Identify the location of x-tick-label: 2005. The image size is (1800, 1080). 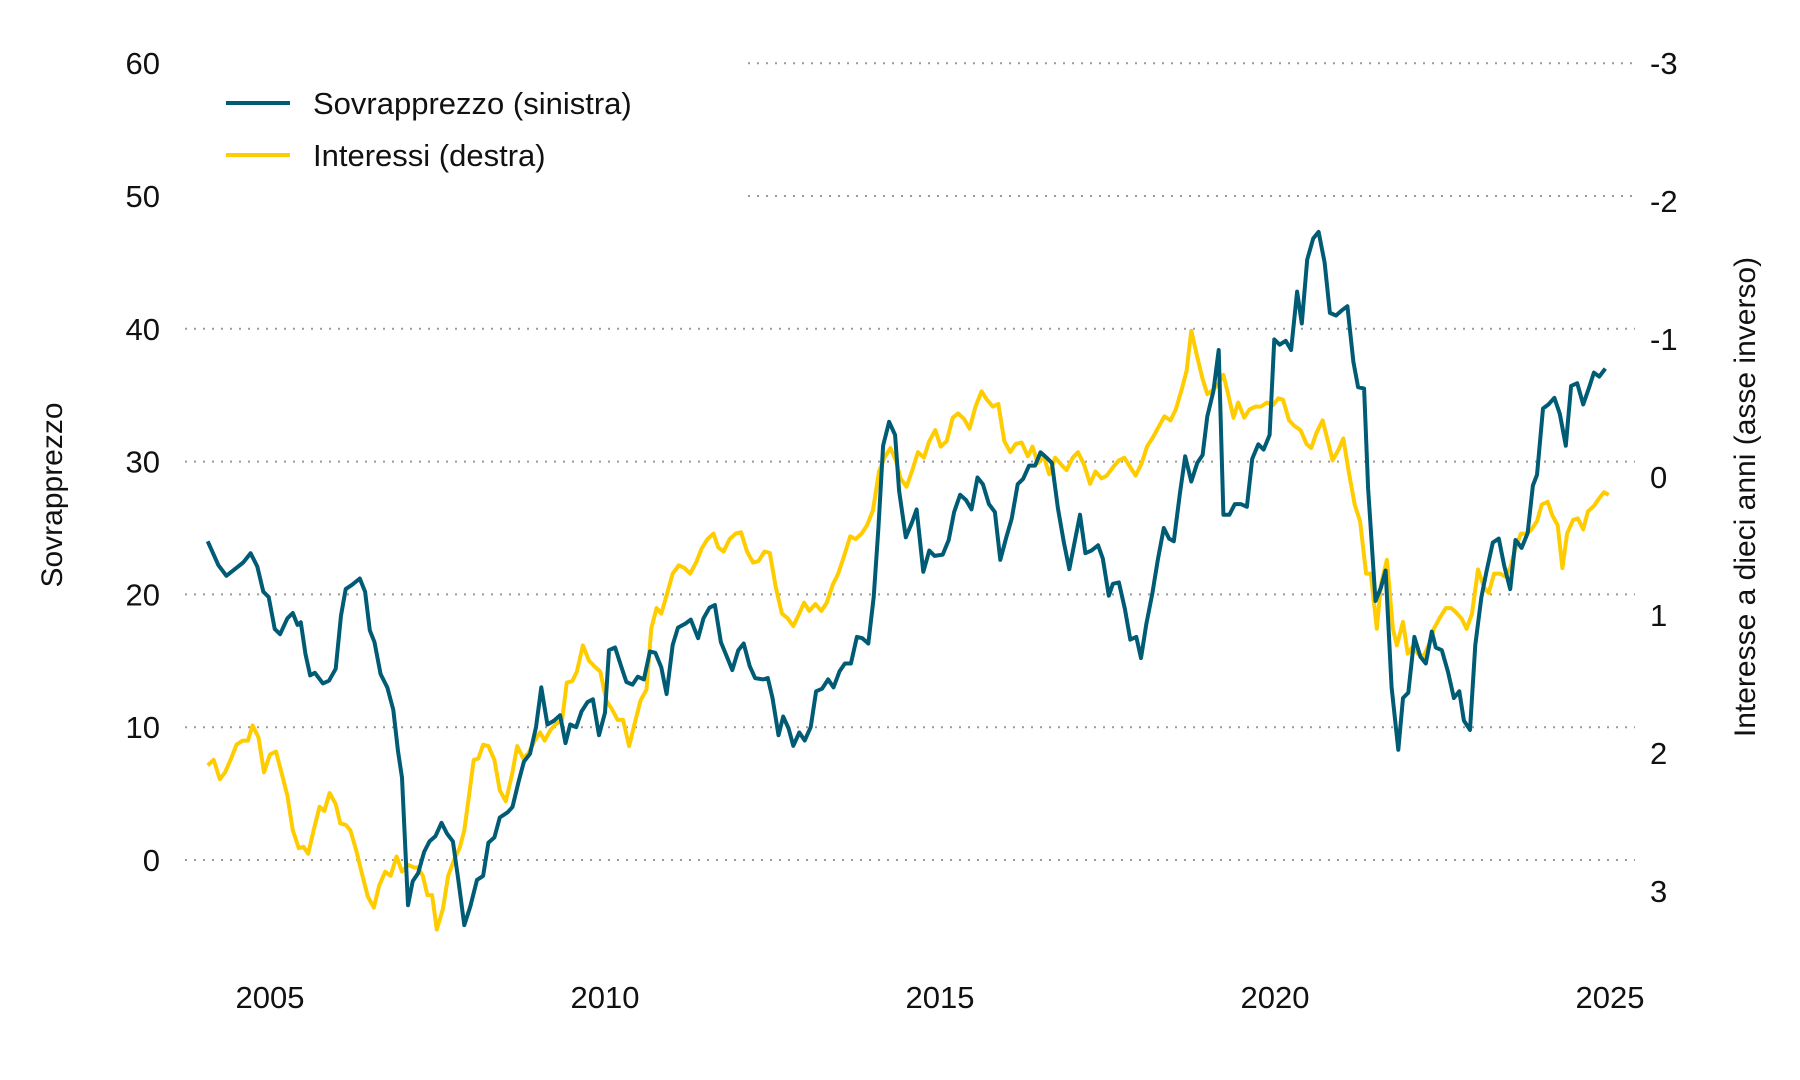
(270, 997).